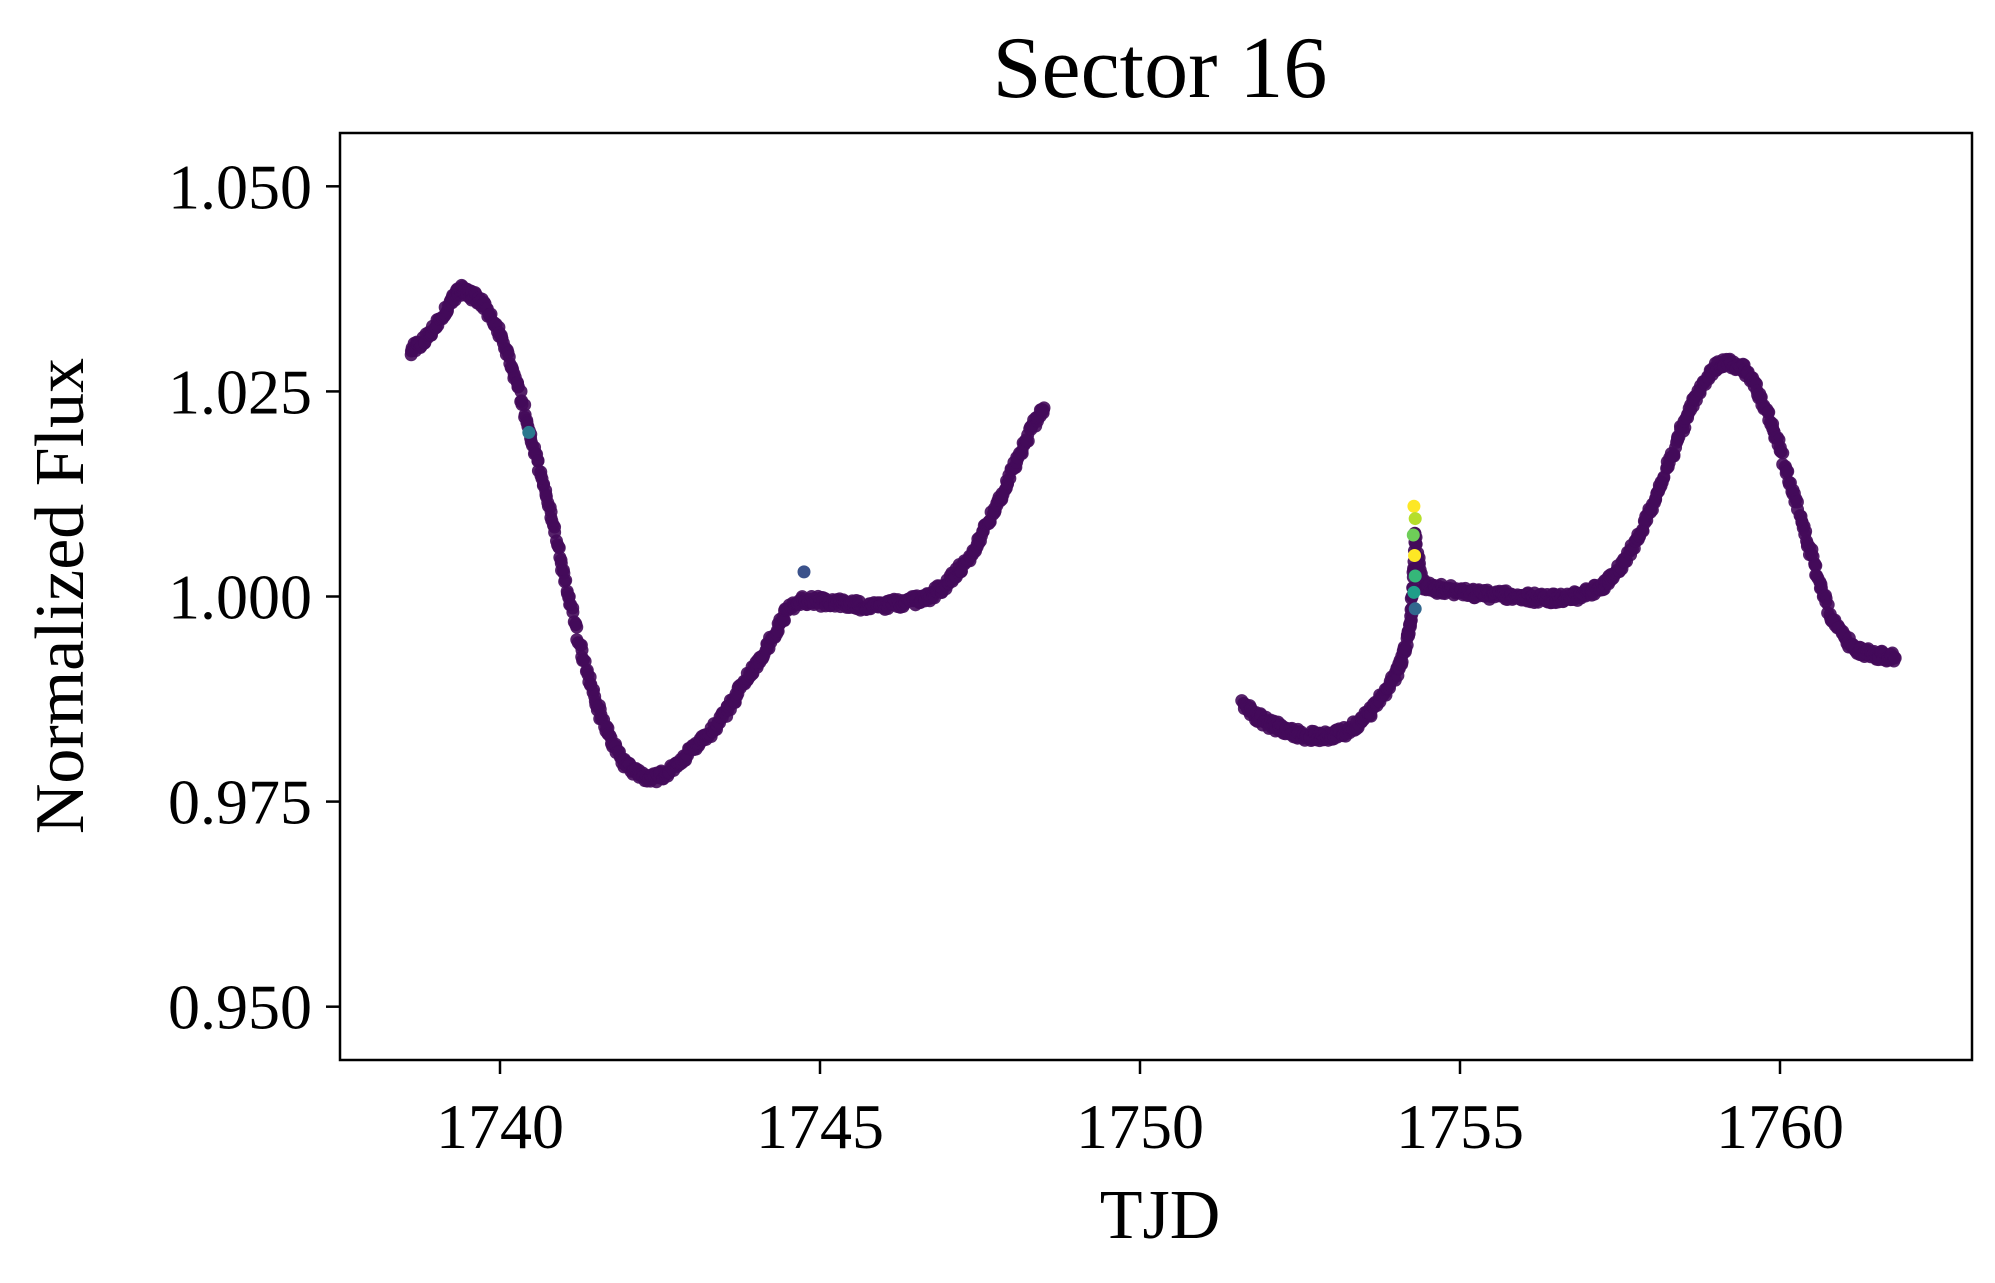 This screenshot has height=1283, width=1995. What do you see at coordinates (60, 596) in the screenshot?
I see `y-axis-label: Normalized Flux` at bounding box center [60, 596].